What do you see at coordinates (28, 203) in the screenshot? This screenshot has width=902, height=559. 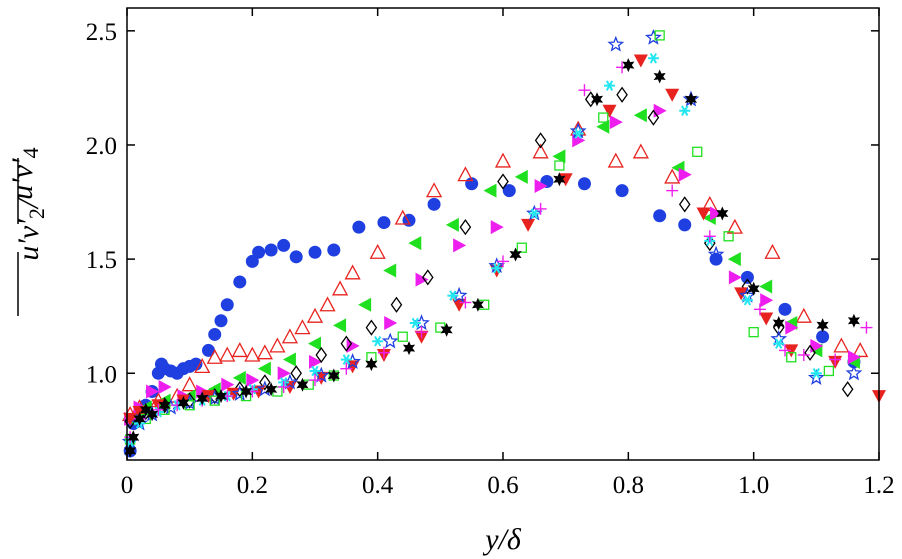 I see `y-title-part: /` at bounding box center [28, 203].